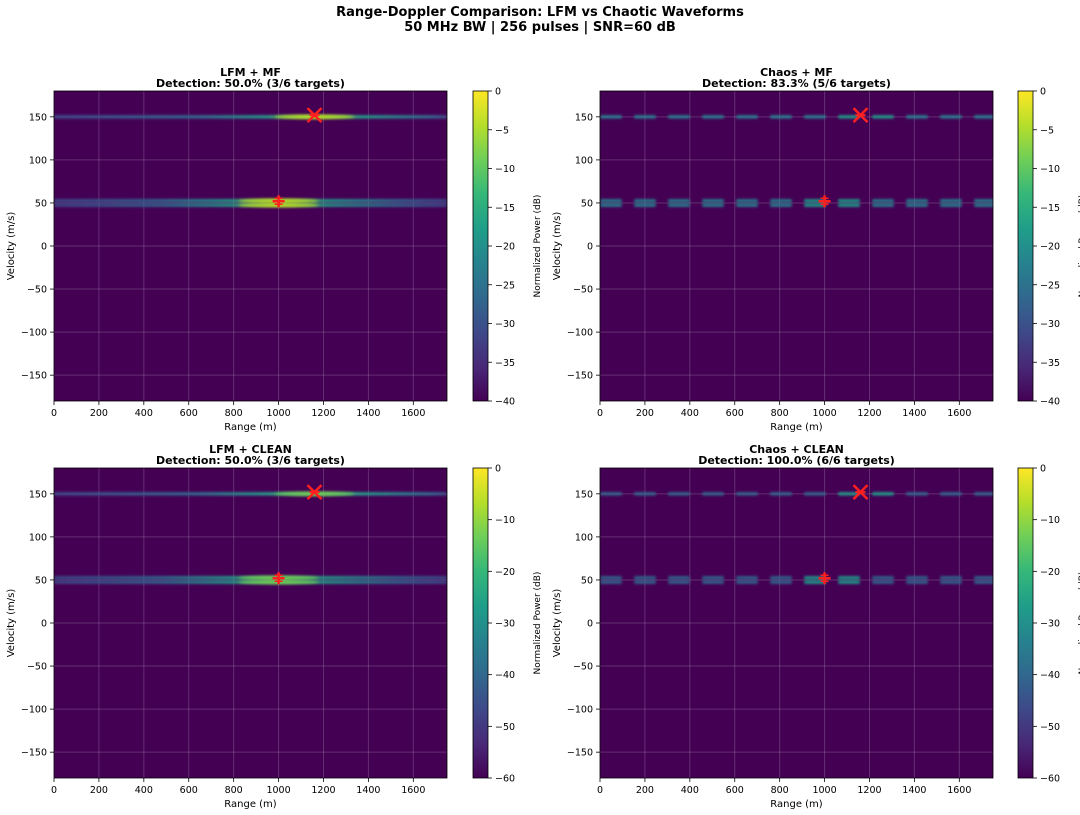 Image resolution: width=1080 pixels, height=815 pixels. I want to click on target-marker-plus, so click(824, 201).